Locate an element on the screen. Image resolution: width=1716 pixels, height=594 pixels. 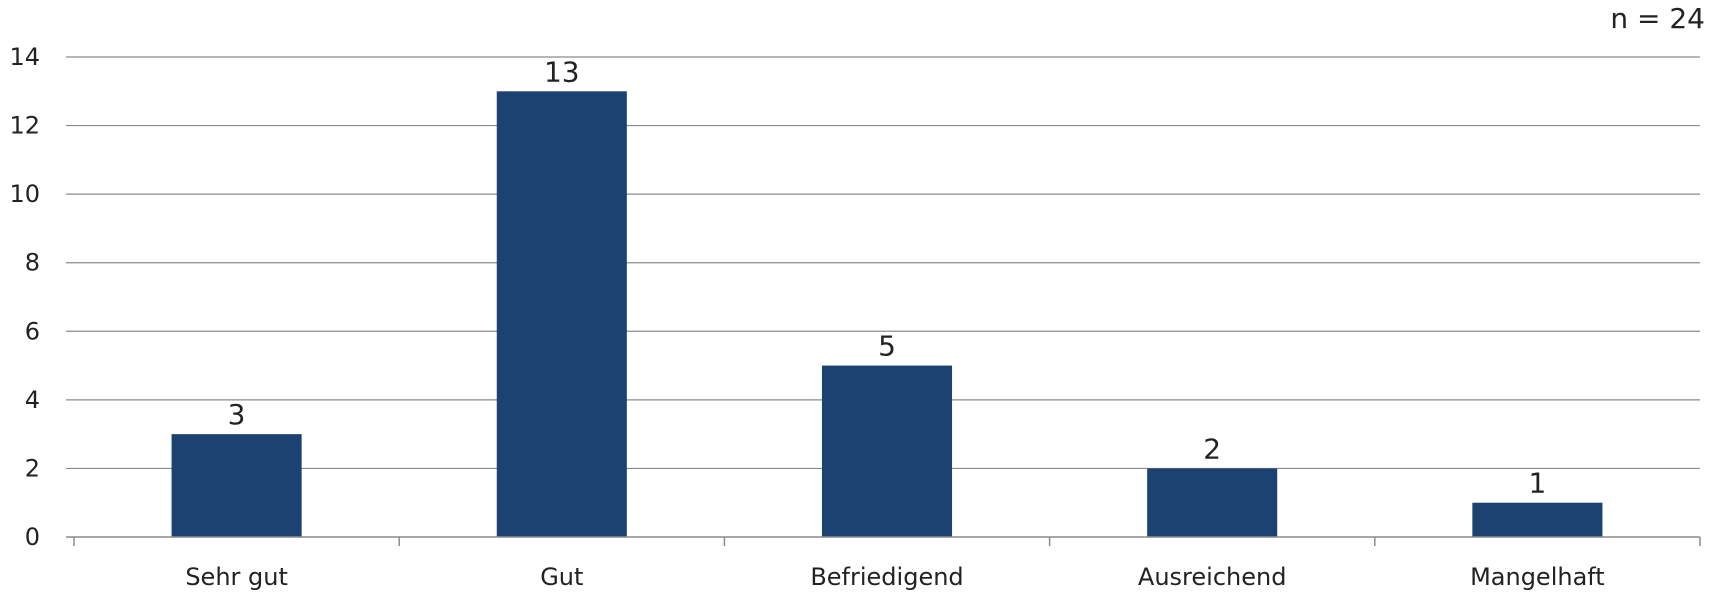
x-axis is located at coordinates (883, 541).